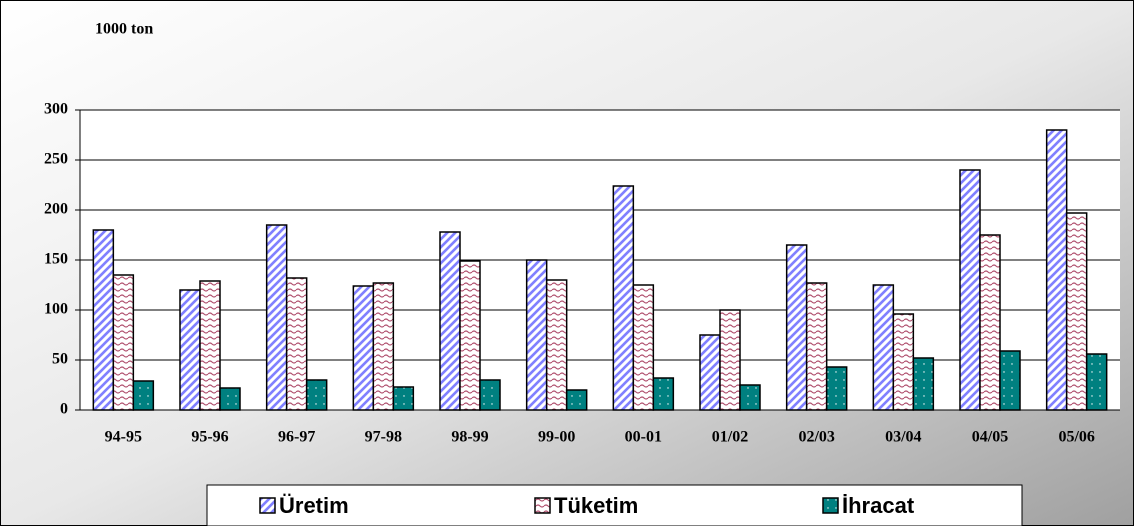 This screenshot has width=1134, height=531. What do you see at coordinates (990, 437) in the screenshot?
I see `x-tick-label: 04/05` at bounding box center [990, 437].